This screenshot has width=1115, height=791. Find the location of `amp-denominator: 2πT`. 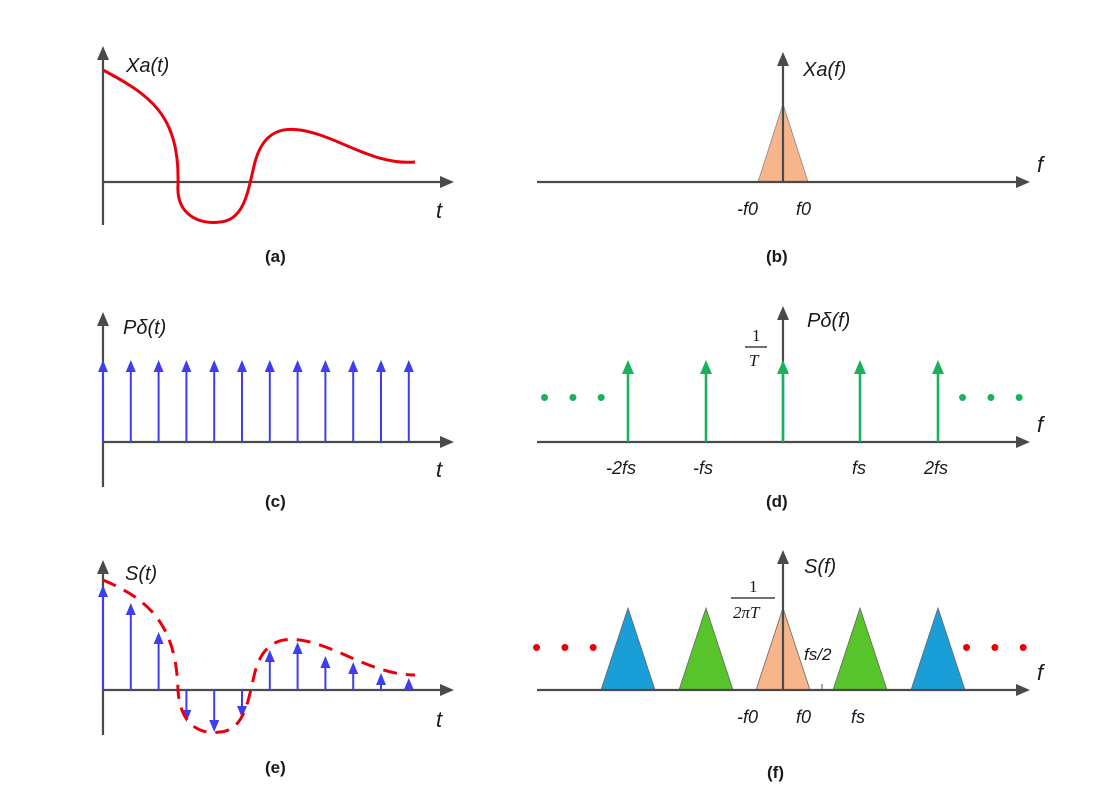

amp-denominator: 2πT is located at coordinates (747, 612).